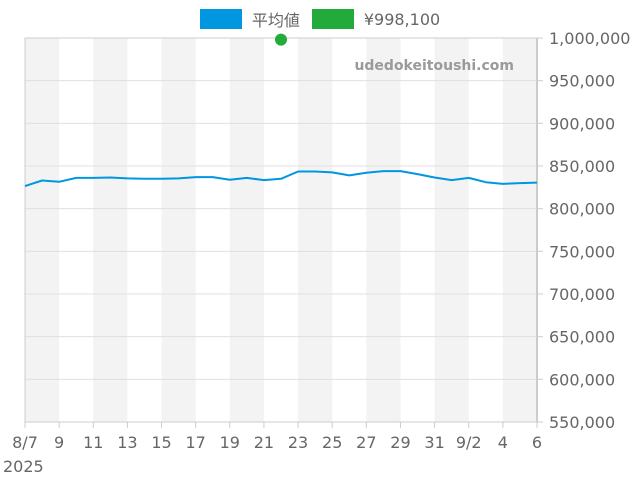 This screenshot has width=640, height=480. I want to click on x-tick-label: 29, so click(400, 442).